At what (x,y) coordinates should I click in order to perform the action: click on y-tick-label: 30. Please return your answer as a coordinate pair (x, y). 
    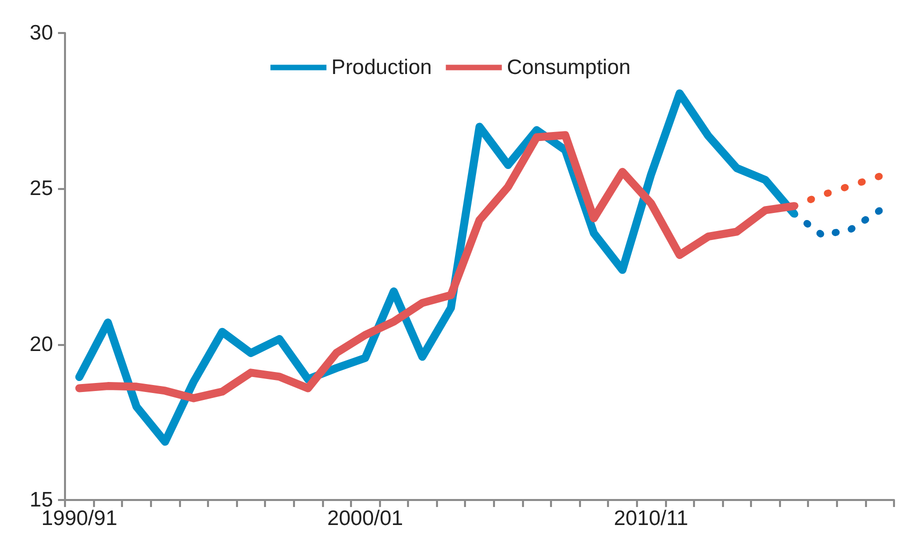
    Looking at the image, I should click on (41, 33).